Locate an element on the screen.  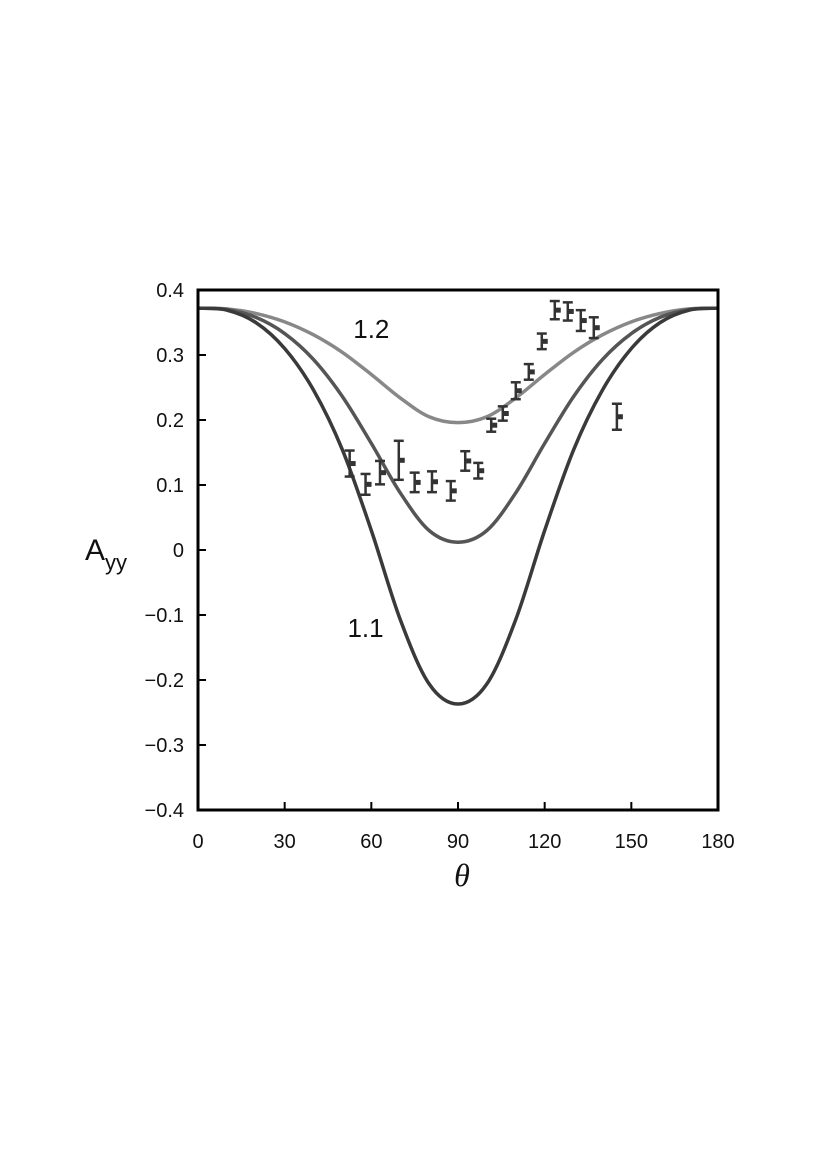
y-tick-label: 0.3 is located at coordinates (170, 356).